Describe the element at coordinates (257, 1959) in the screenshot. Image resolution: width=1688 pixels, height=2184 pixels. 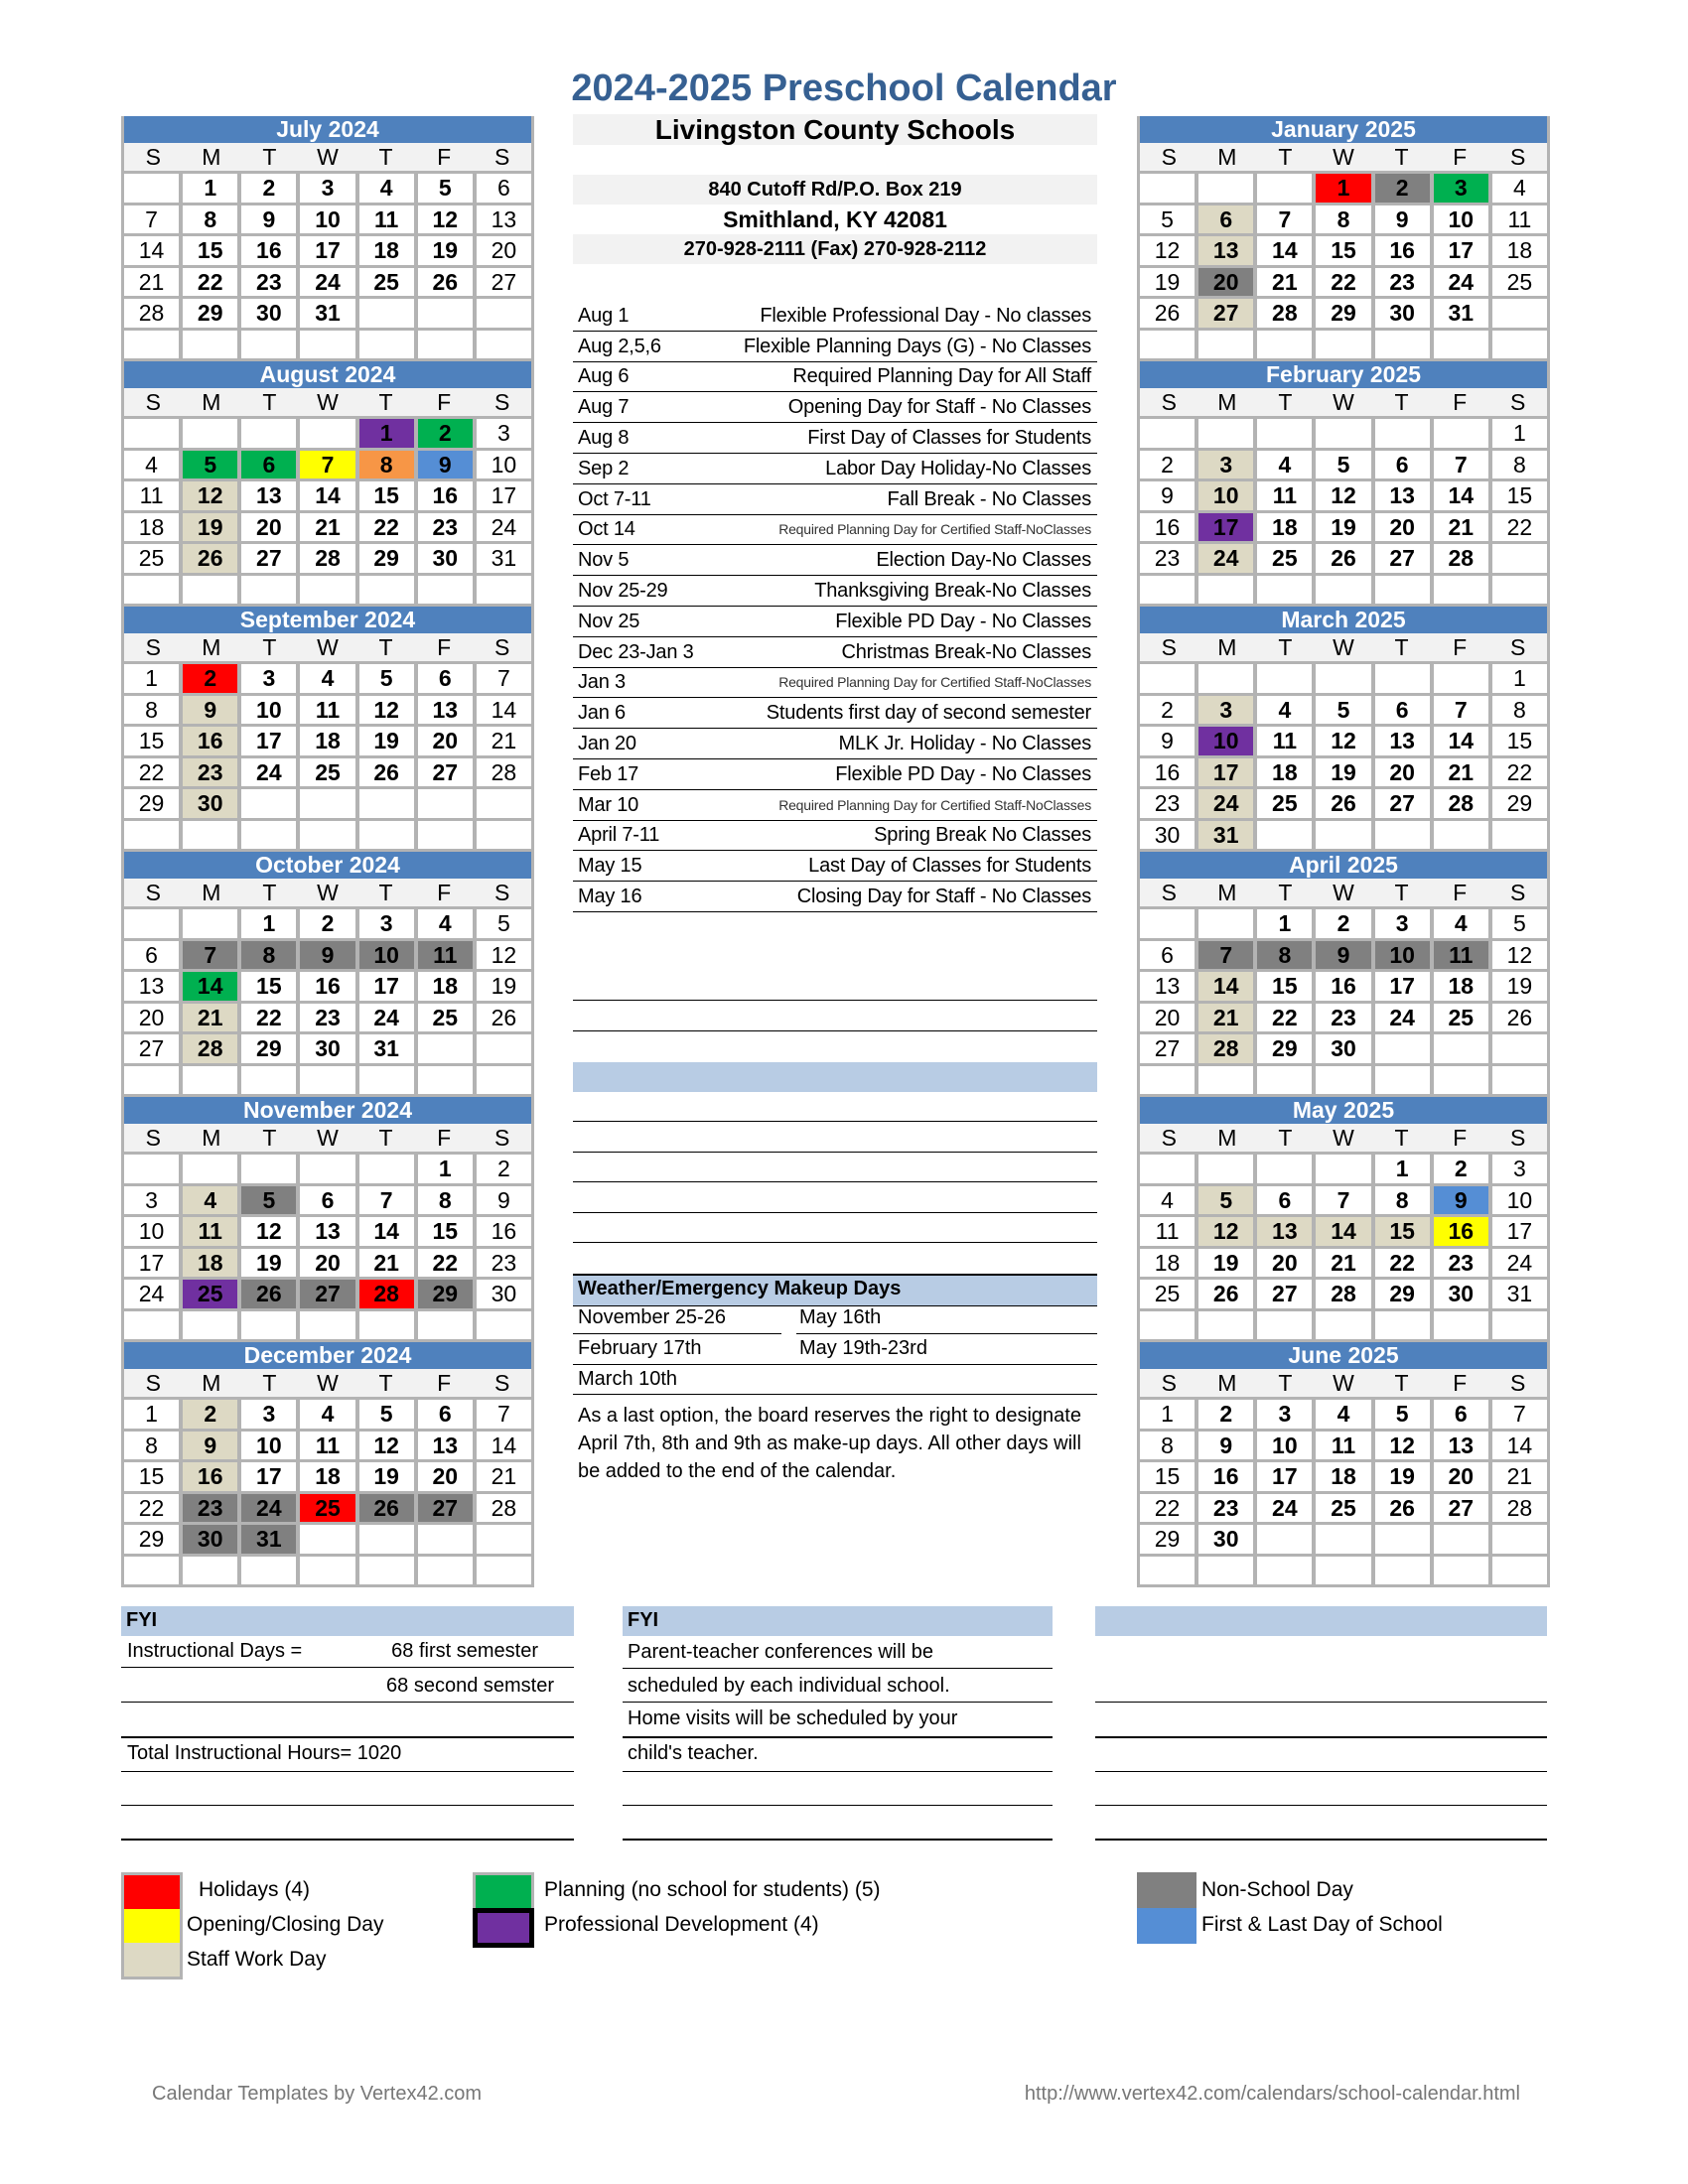
I see `legend-label: Staff Work Day` at that location.